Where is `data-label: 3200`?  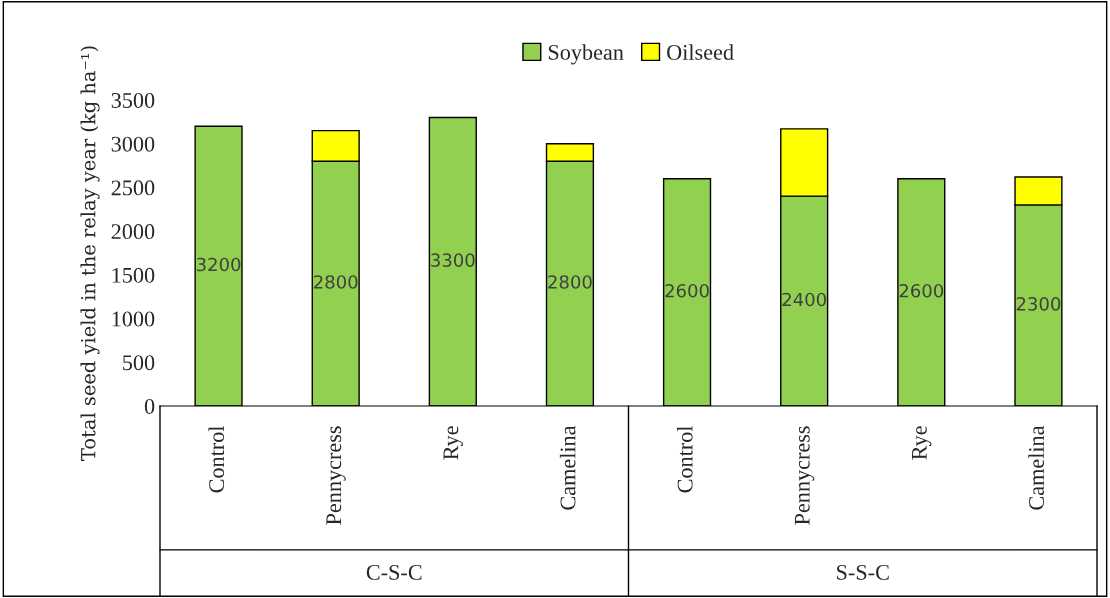
data-label: 3200 is located at coordinates (218, 264).